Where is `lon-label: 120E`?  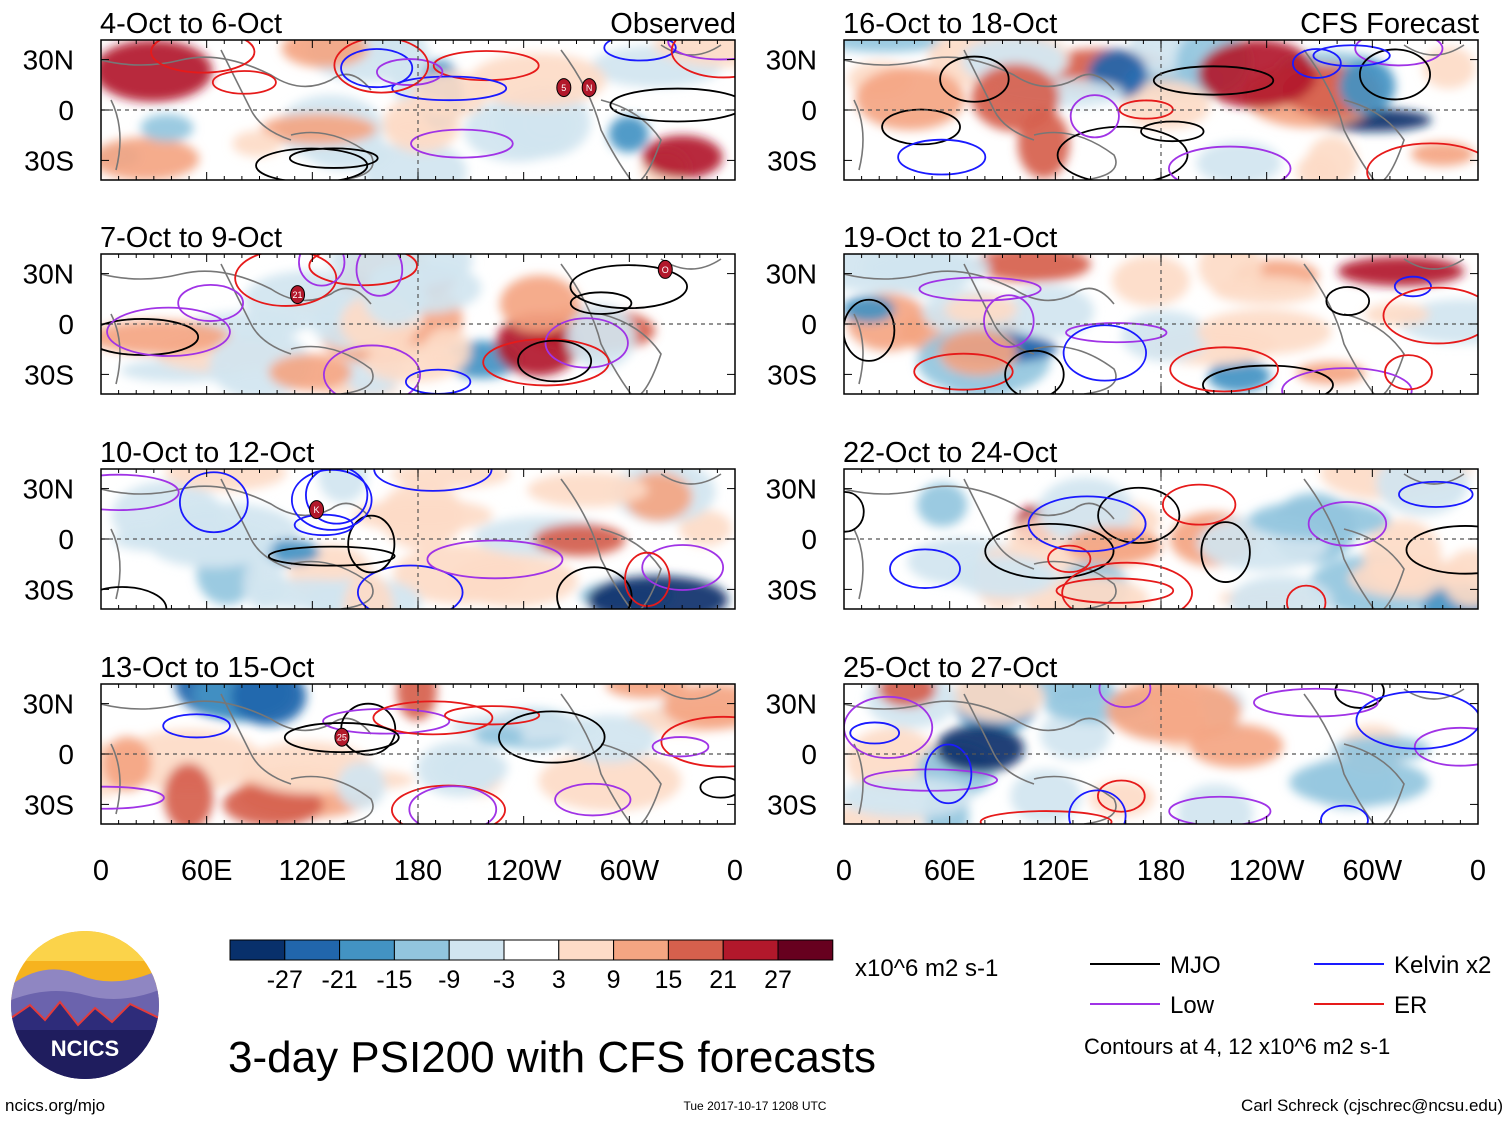
lon-label: 120E is located at coordinates (312, 871).